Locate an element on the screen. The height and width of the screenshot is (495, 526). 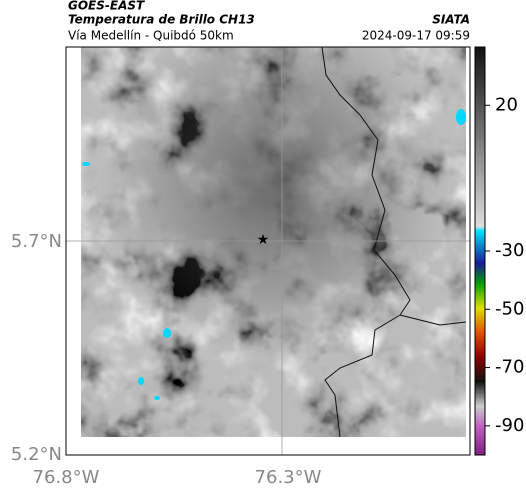
city-marker: ★ is located at coordinates (263, 240).